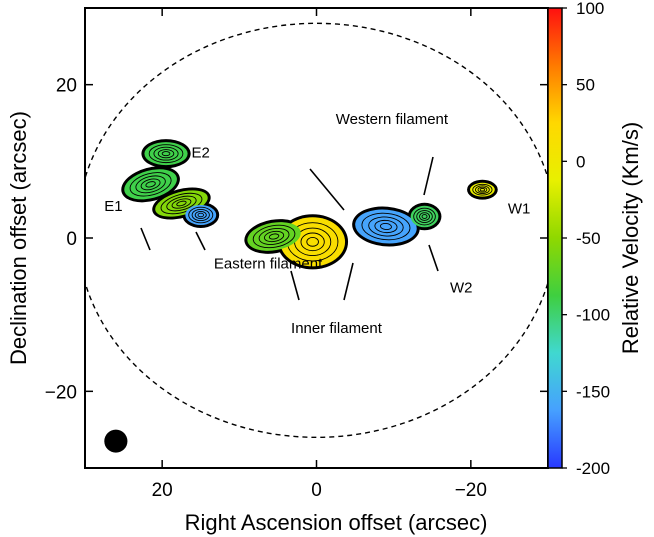 Image resolution: width=654 pixels, height=537 pixels. What do you see at coordinates (18, 238) in the screenshot?
I see `y-axis-title: Declination offset (arcsec)` at bounding box center [18, 238].